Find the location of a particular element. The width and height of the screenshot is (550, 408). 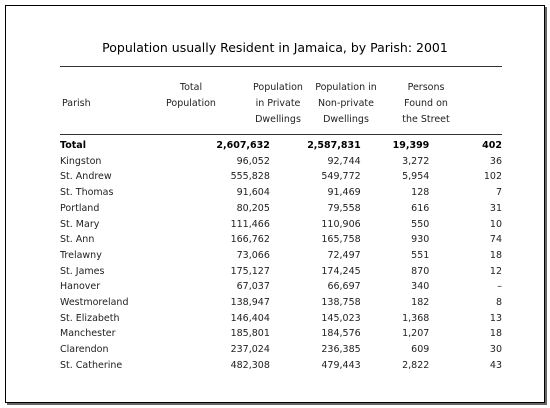

cell-private: 72,497 is located at coordinates (344, 255).